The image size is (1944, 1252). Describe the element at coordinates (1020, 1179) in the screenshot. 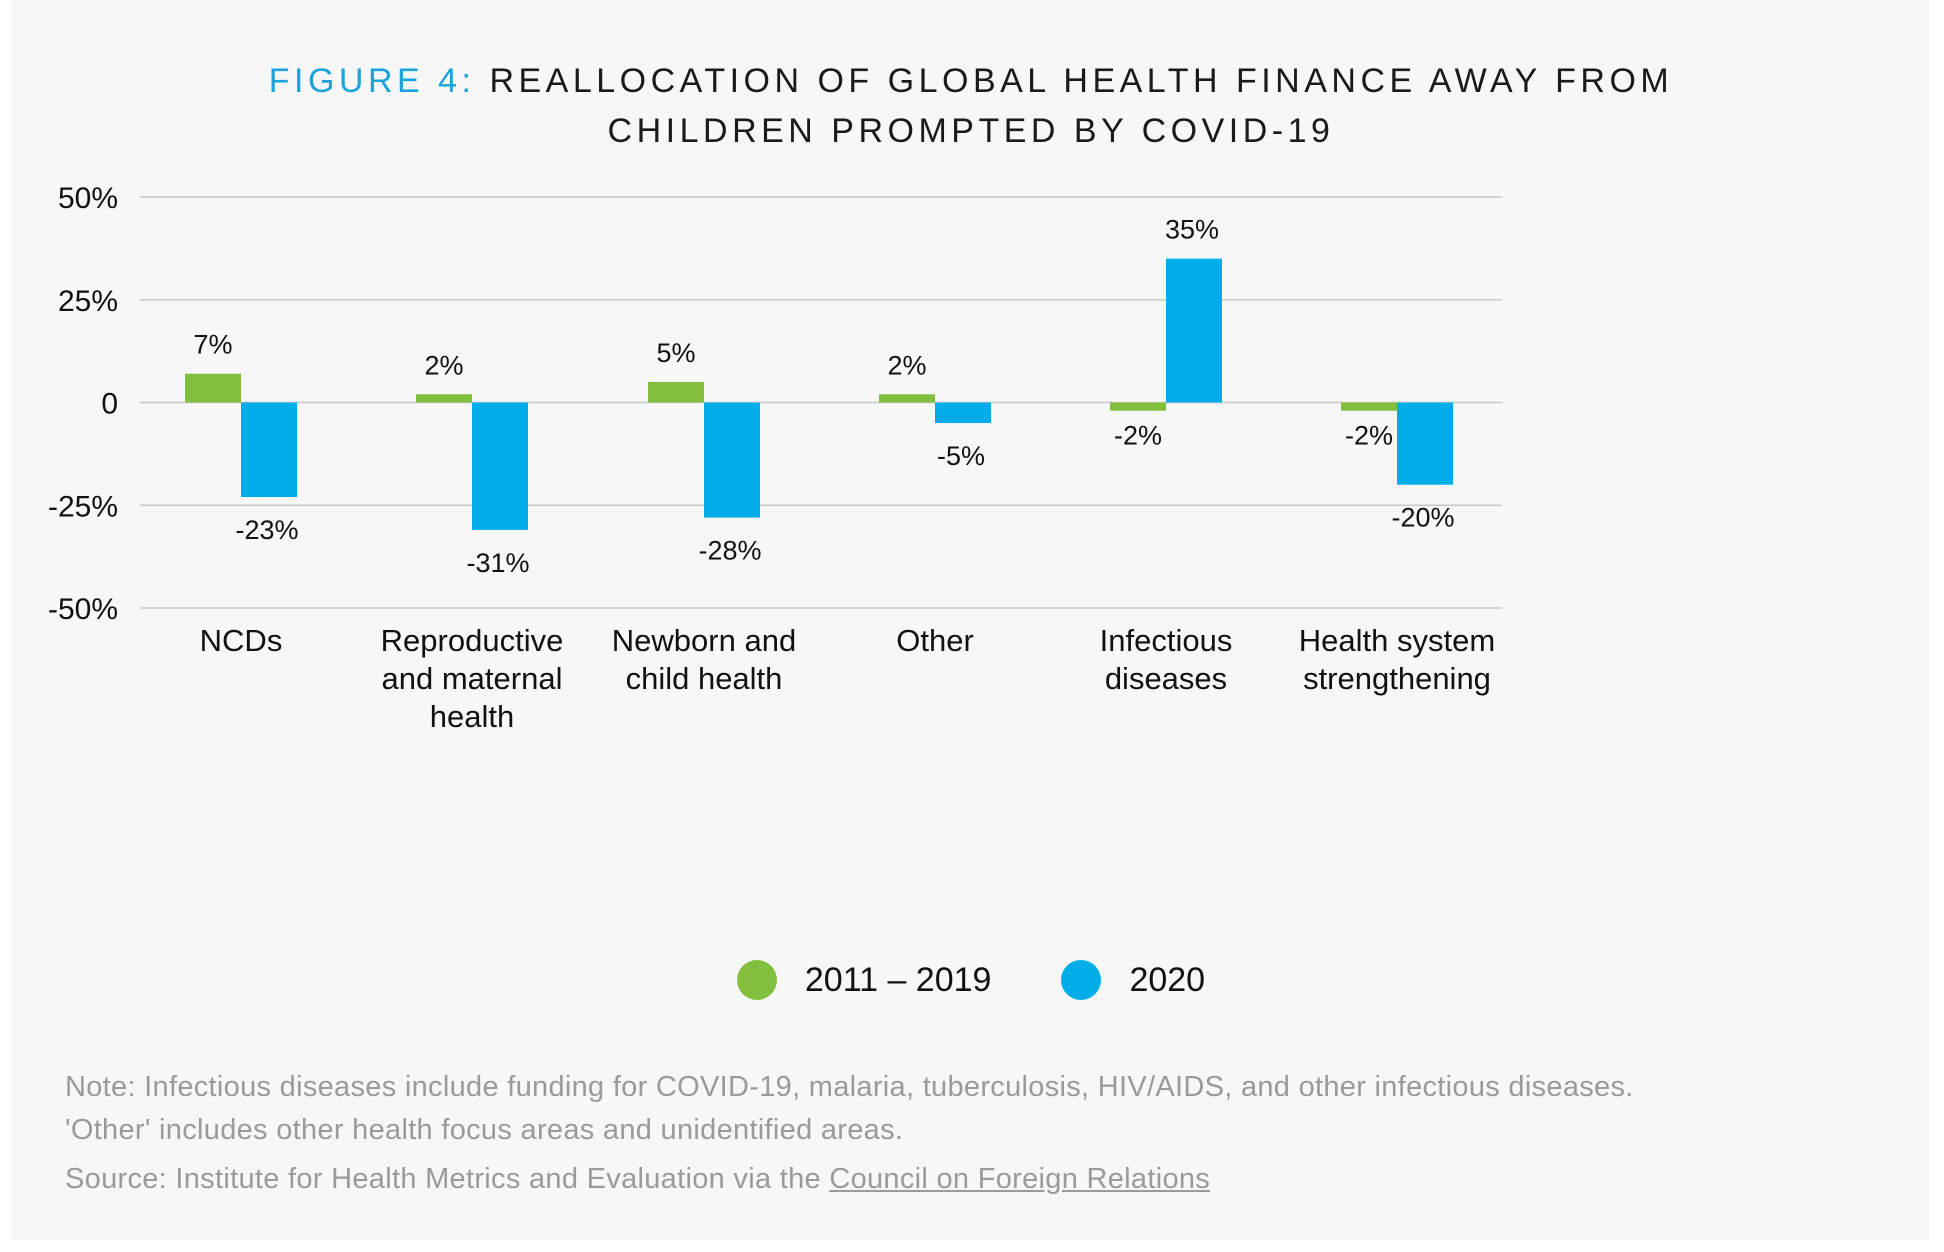

I see `source-link: Council on Foreign Relations` at that location.